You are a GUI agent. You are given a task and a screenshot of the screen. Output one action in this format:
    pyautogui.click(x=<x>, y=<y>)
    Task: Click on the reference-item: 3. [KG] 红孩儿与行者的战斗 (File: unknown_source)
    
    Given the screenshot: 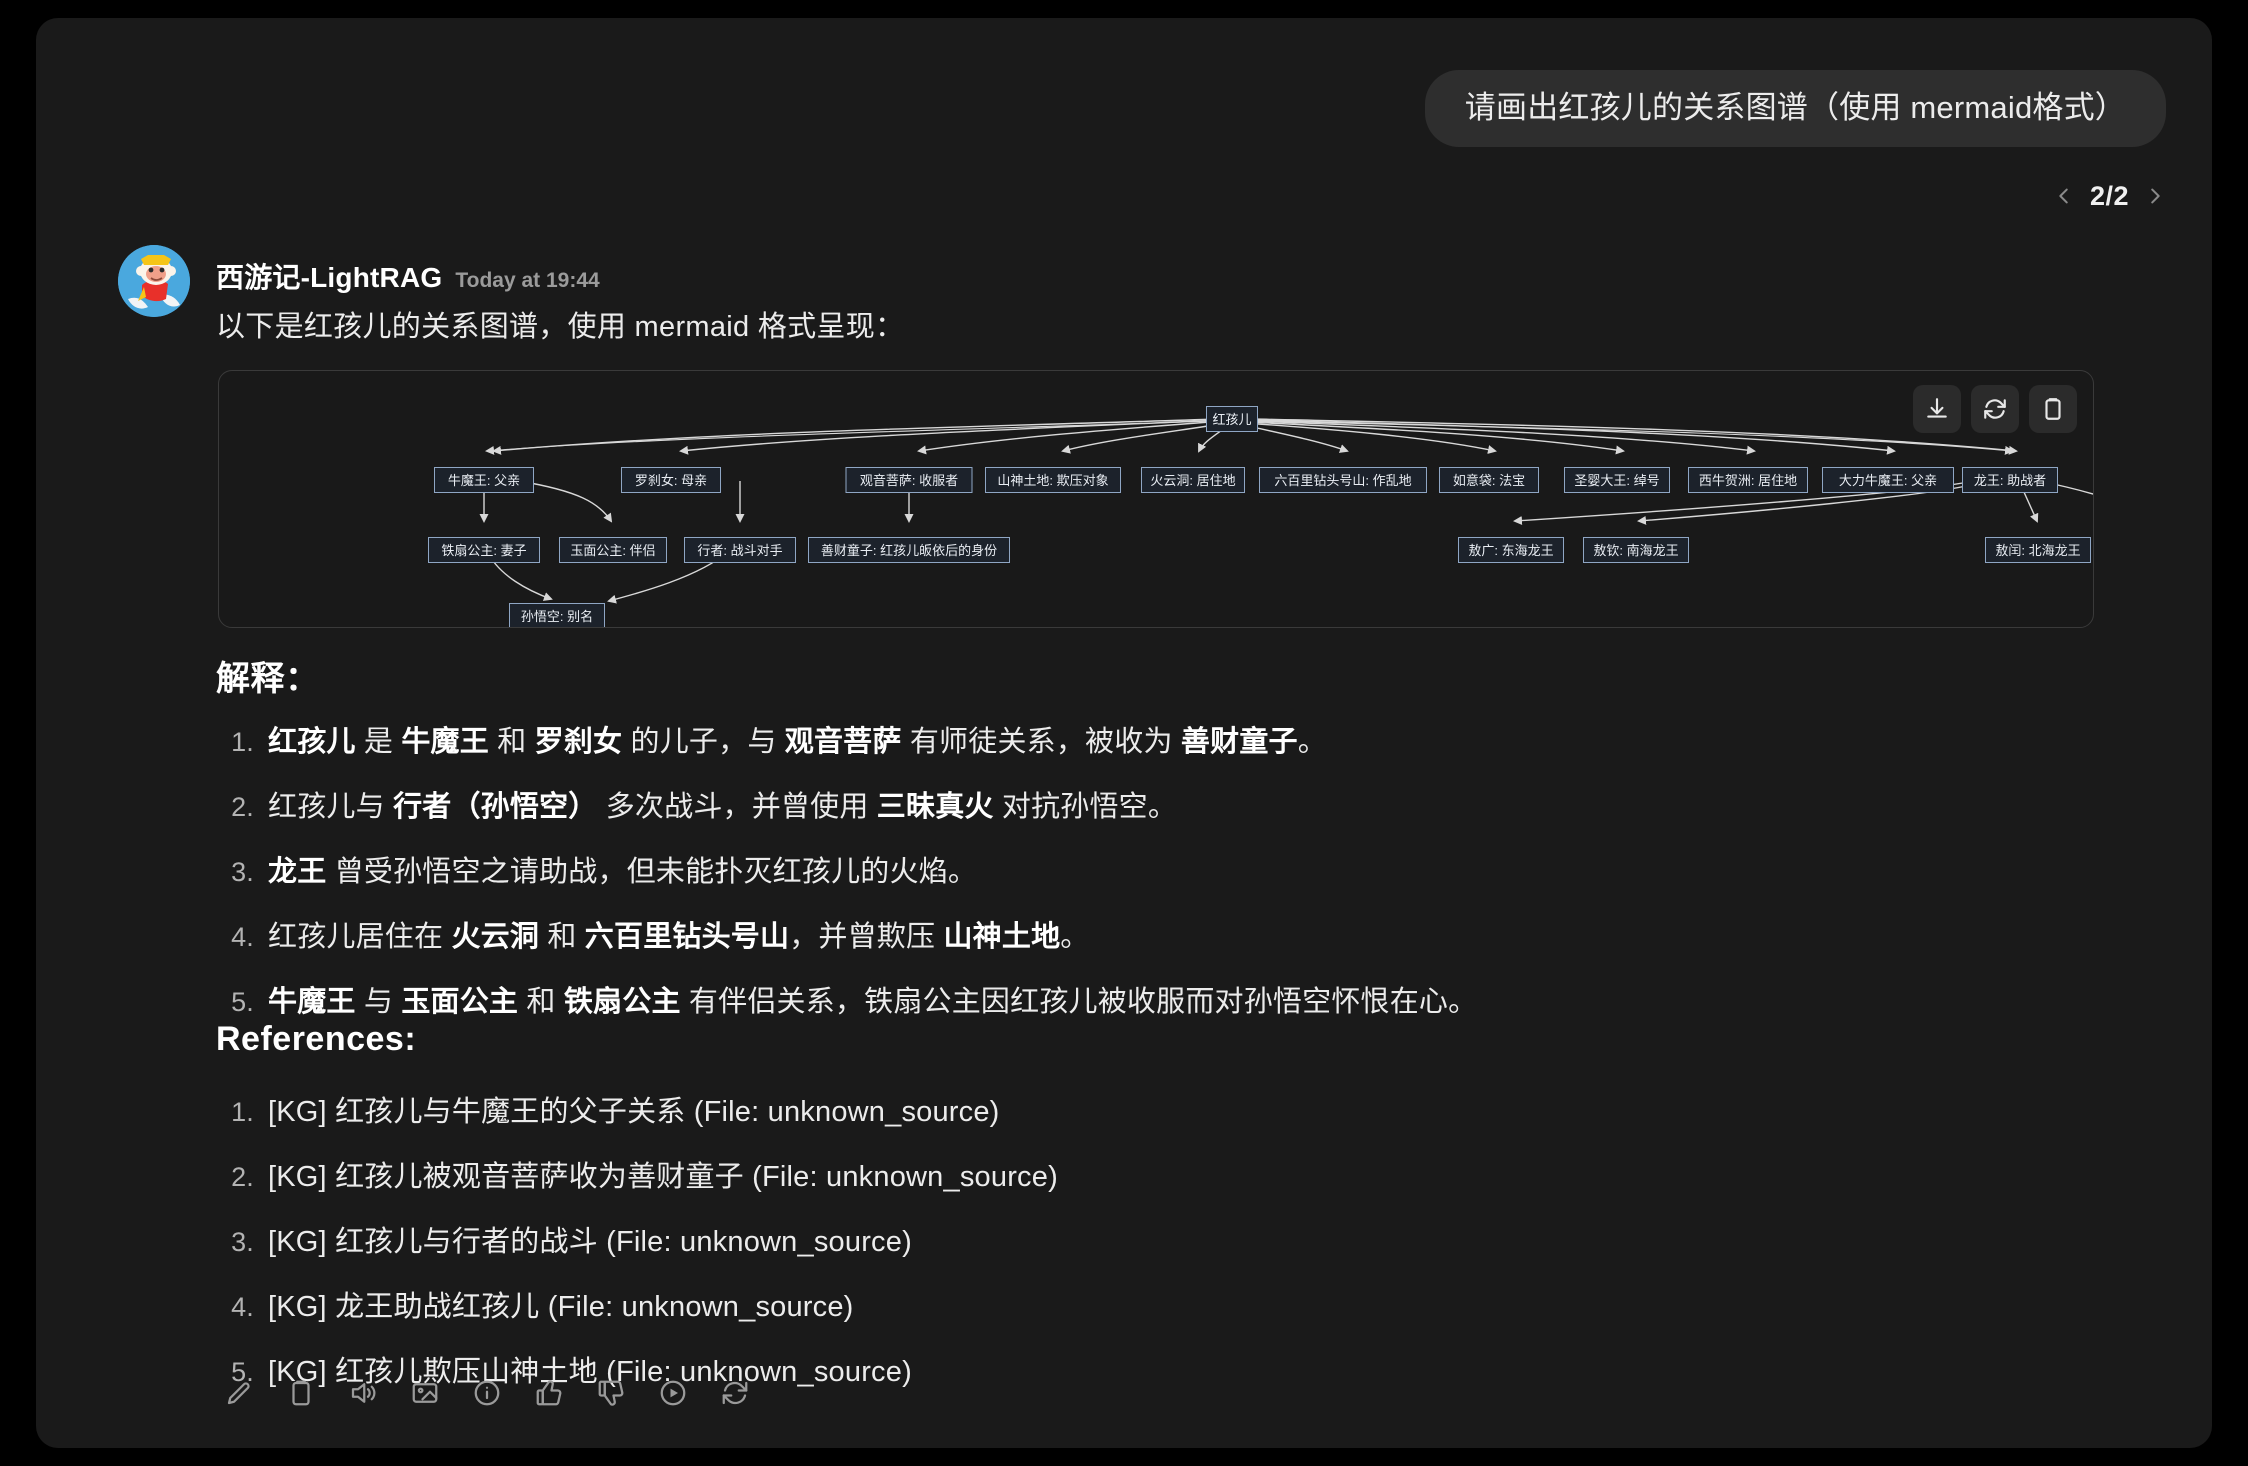 What is the action you would take?
    pyautogui.click(x=637, y=1239)
    